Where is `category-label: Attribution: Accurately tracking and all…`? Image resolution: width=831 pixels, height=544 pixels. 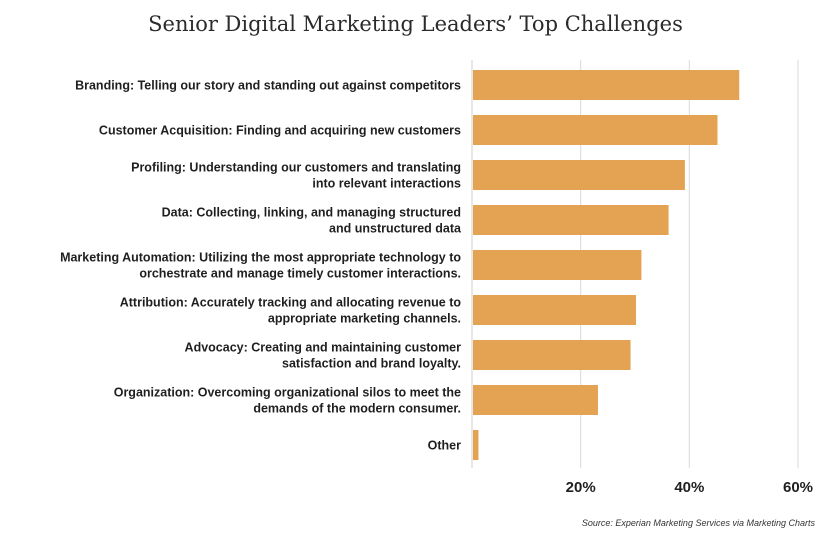
category-label: Attribution: Accurately tracking and all… is located at coordinates (291, 303).